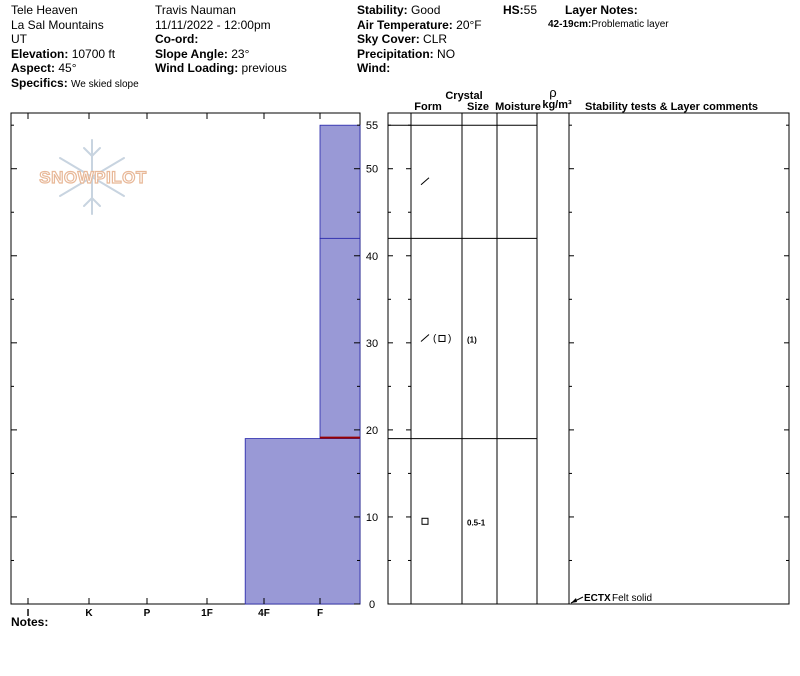 Image resolution: width=800 pixels, height=676 pixels. I want to click on sky-row: Sky Cover: CLR, so click(419, 39).